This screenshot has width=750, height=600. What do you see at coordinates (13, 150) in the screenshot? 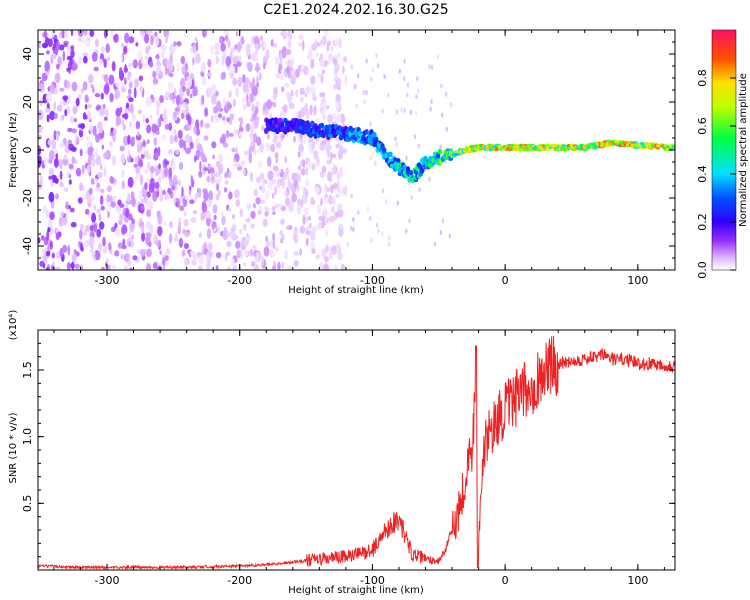
I see `spectrogram-y-label: Frequency (Hz)` at bounding box center [13, 150].